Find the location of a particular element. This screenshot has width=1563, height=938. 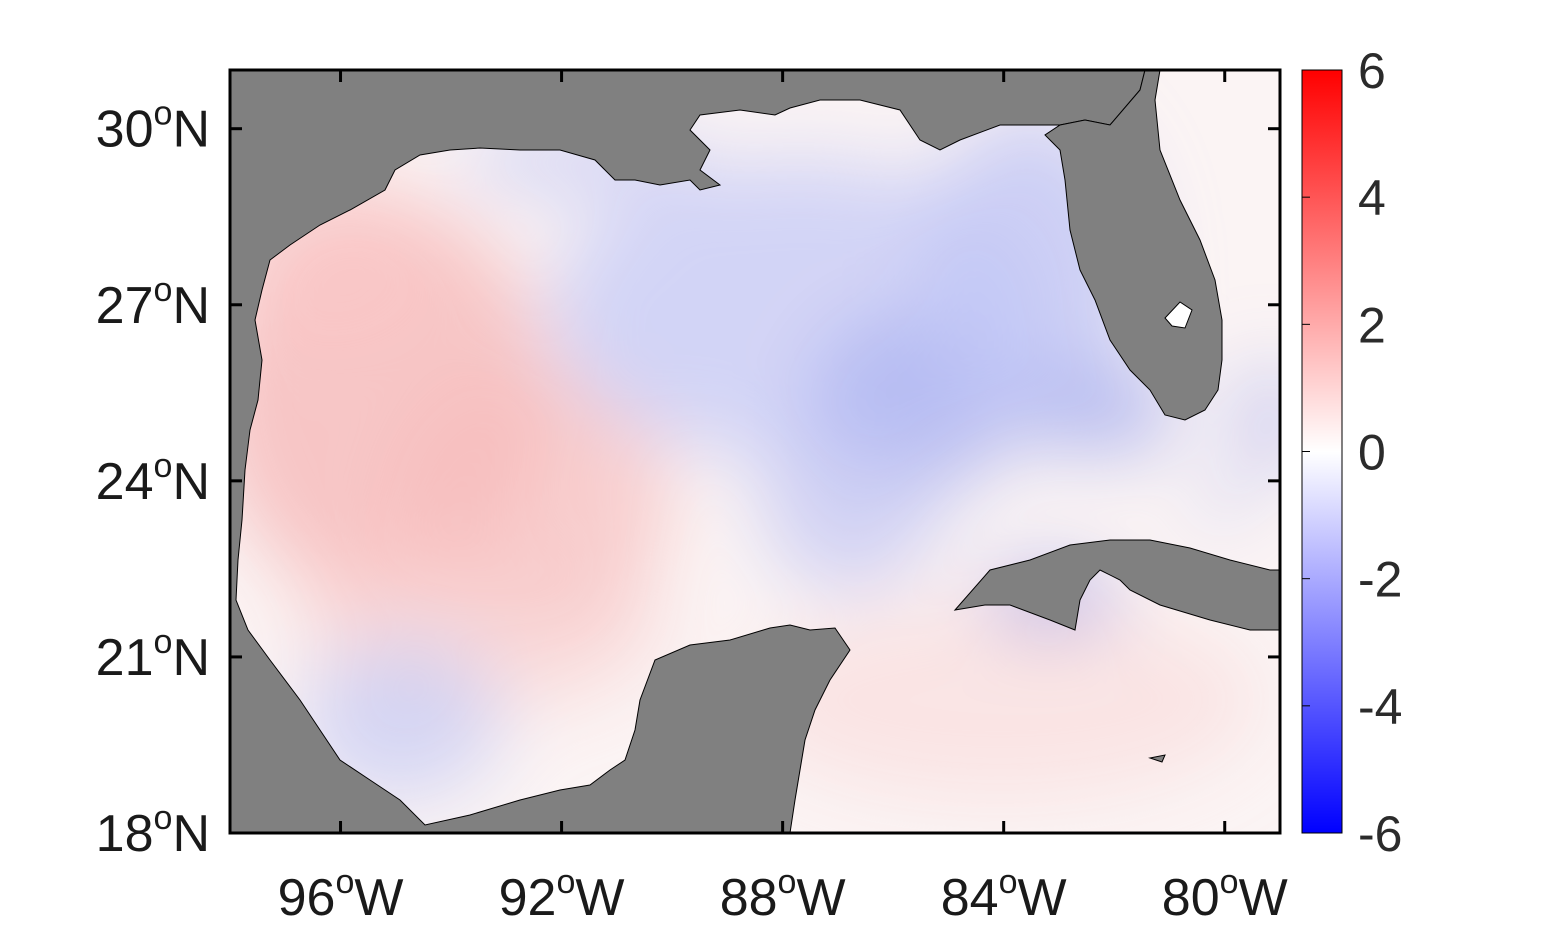

land-florida is located at coordinates (1133, 245).